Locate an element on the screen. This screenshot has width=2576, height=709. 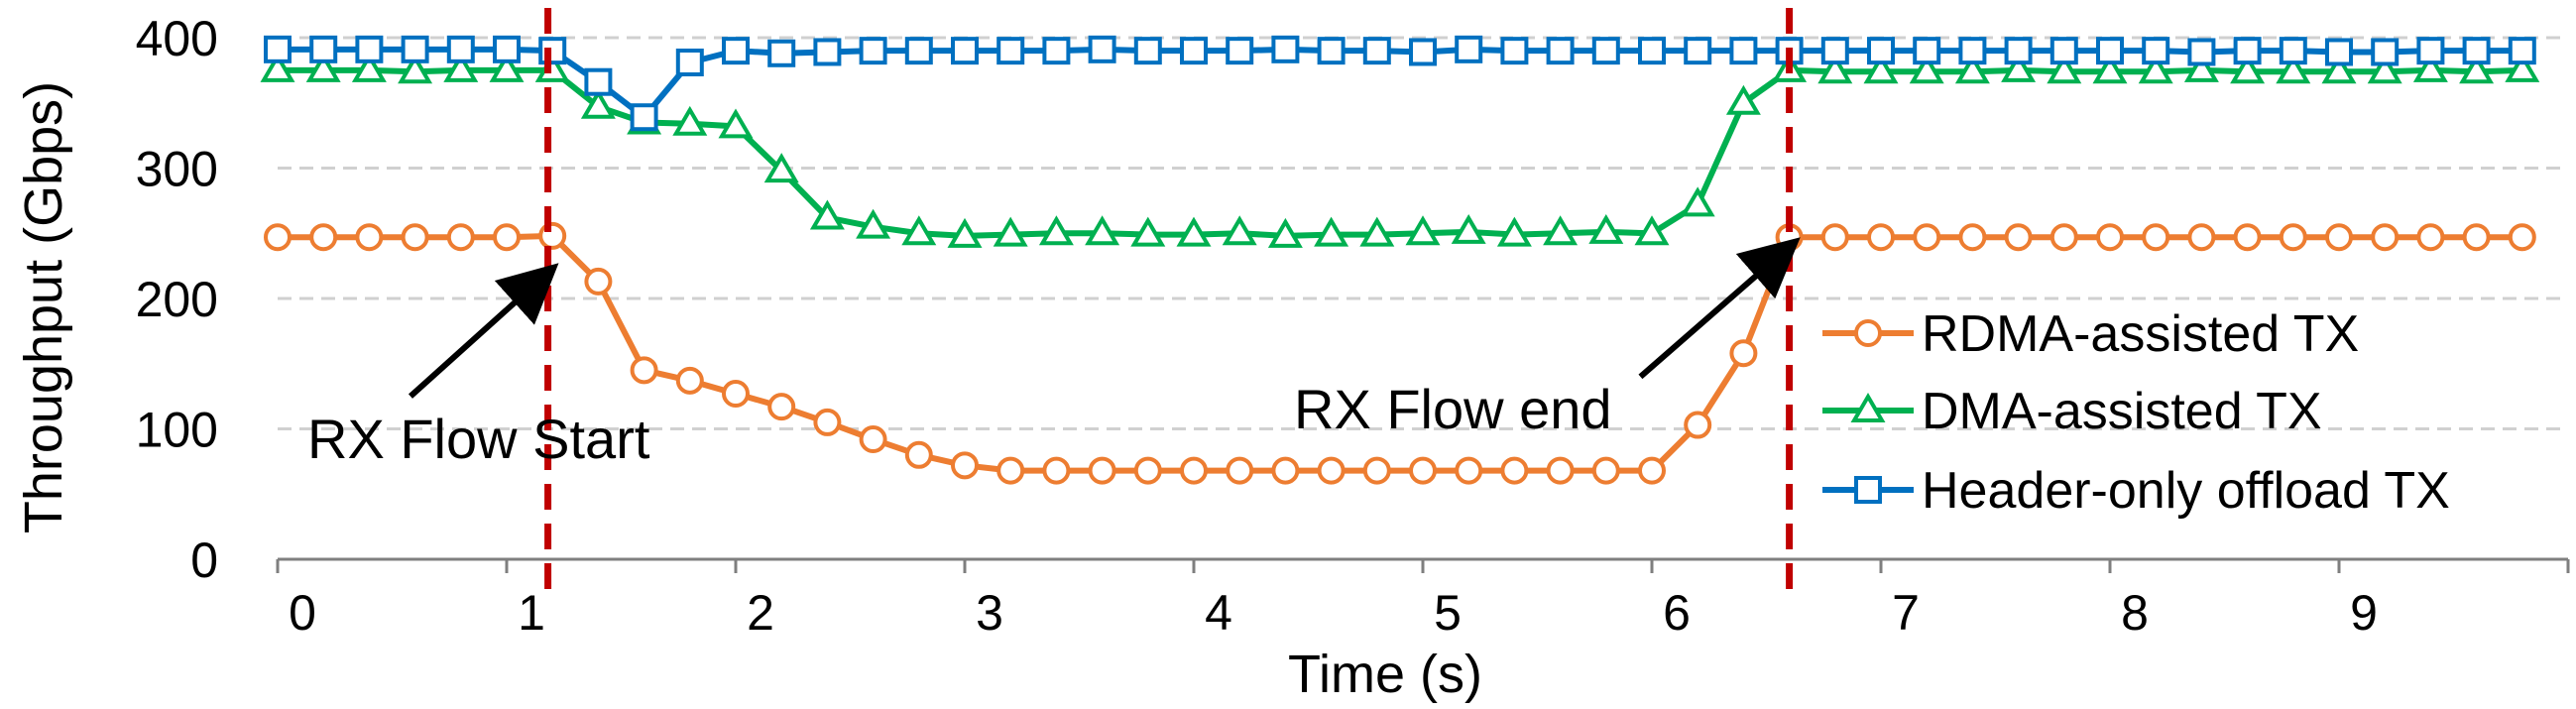
legend-label: DMA-assisted TX is located at coordinates (2122, 411).